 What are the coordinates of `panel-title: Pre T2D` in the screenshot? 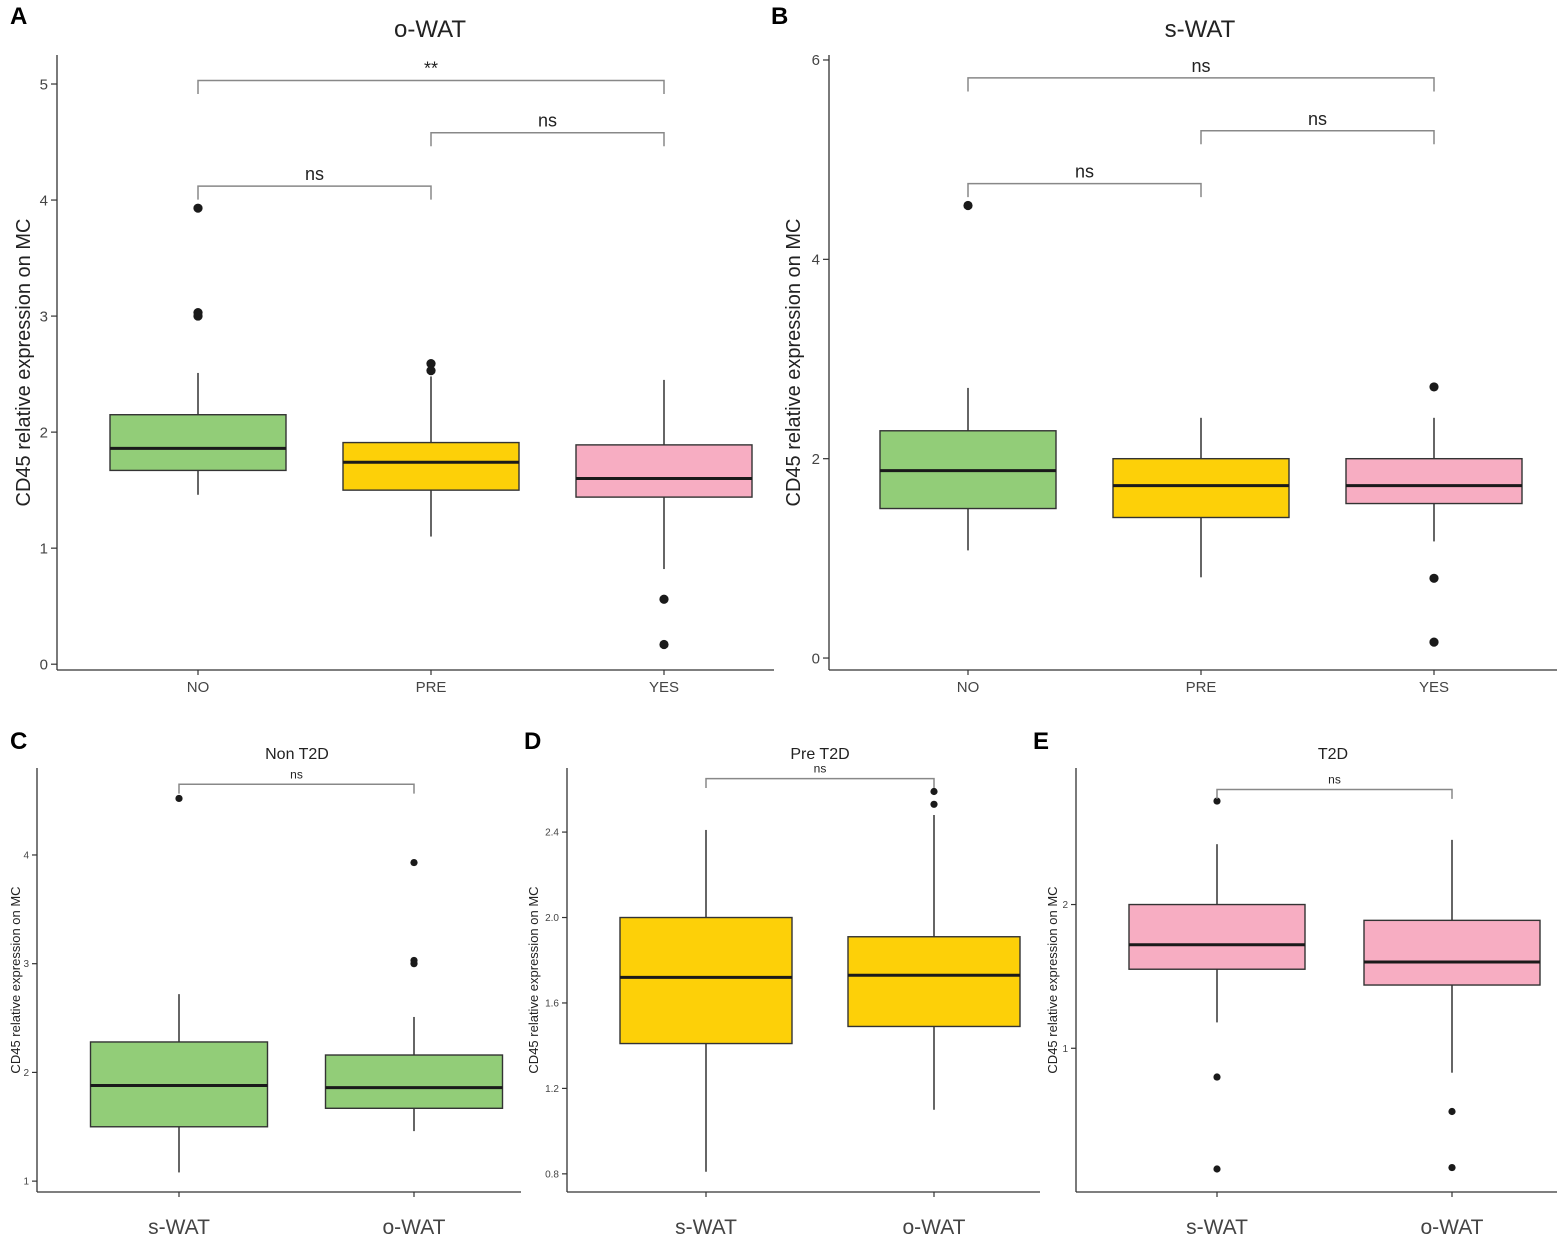 It's located at (819, 754).